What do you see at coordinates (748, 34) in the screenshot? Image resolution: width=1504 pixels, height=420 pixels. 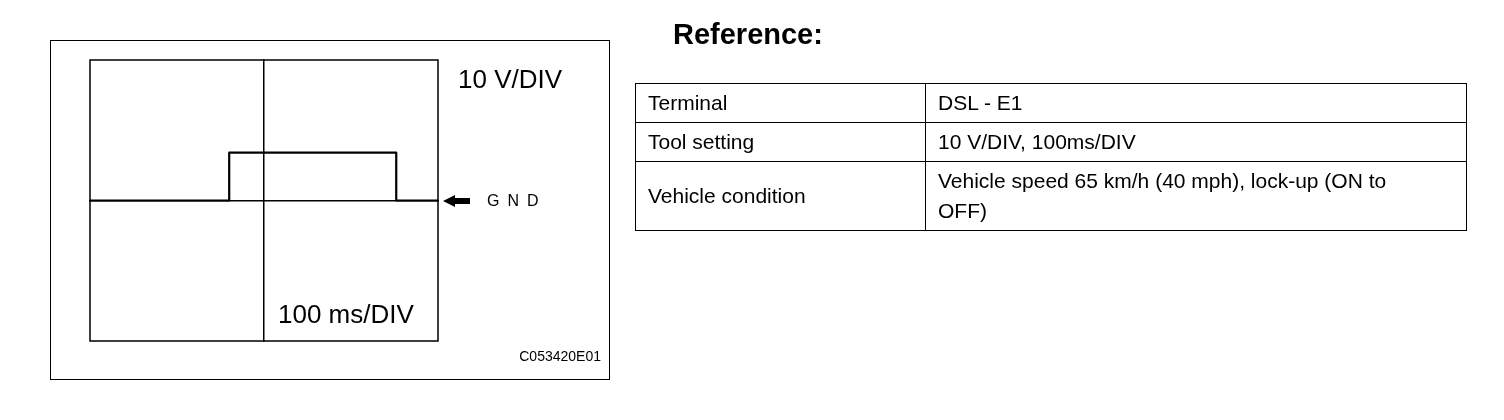 I see `text: Reference:` at bounding box center [748, 34].